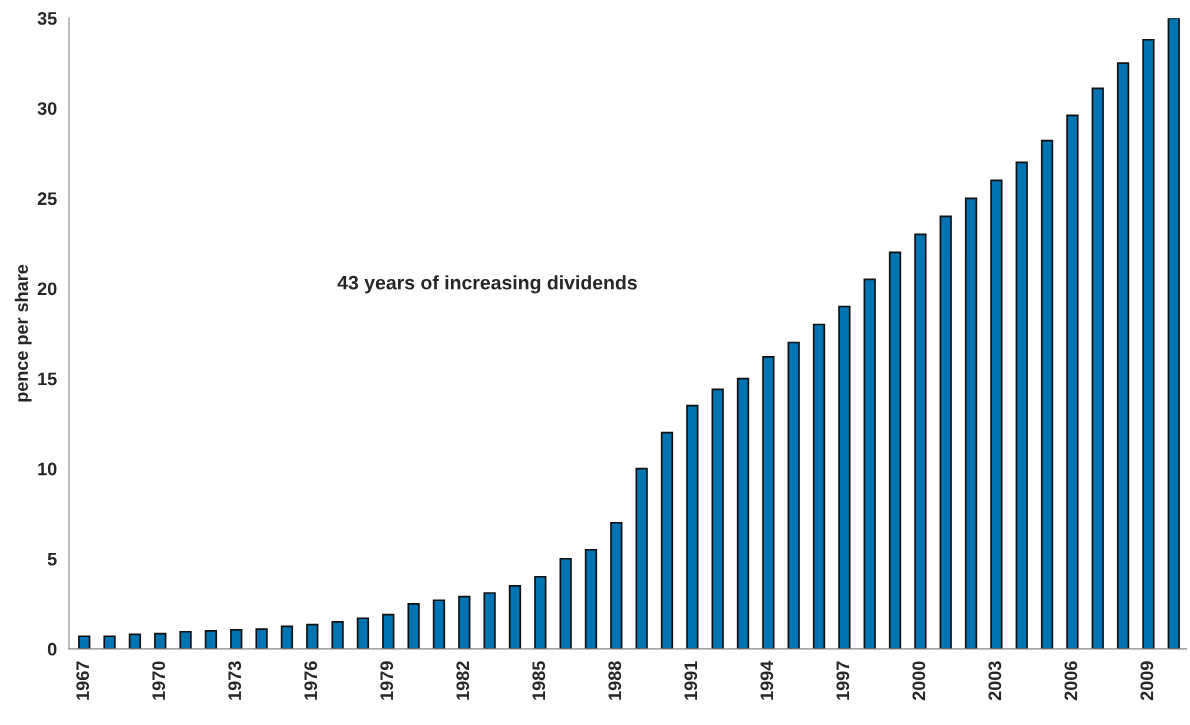  I want to click on y-tick-label: 15, so click(47, 379).